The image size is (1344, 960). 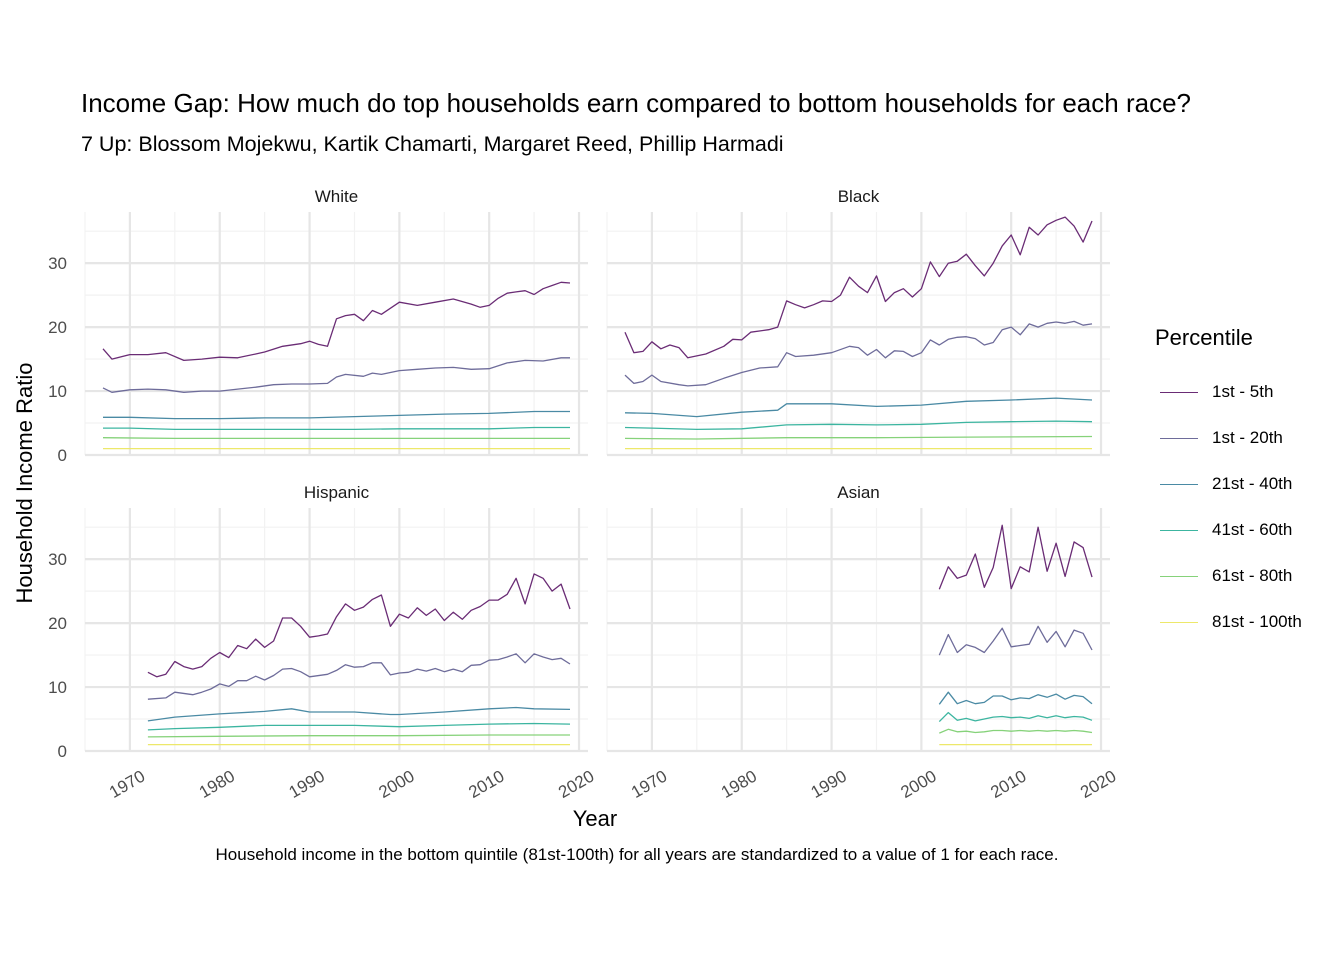 What do you see at coordinates (1247, 437) in the screenshot?
I see `legend-label: 1st - 20th` at bounding box center [1247, 437].